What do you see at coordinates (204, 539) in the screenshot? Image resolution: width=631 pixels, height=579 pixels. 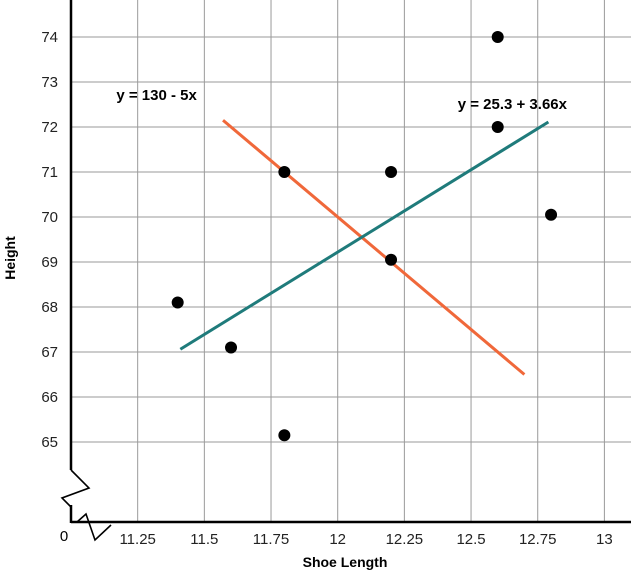 I see `x-tick-label: 11.5` at bounding box center [204, 539].